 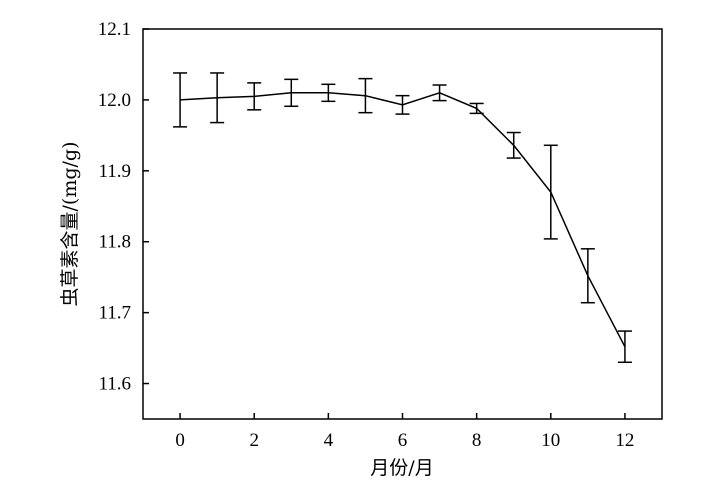 I want to click on x-tick-label: 2, so click(x=254, y=440).